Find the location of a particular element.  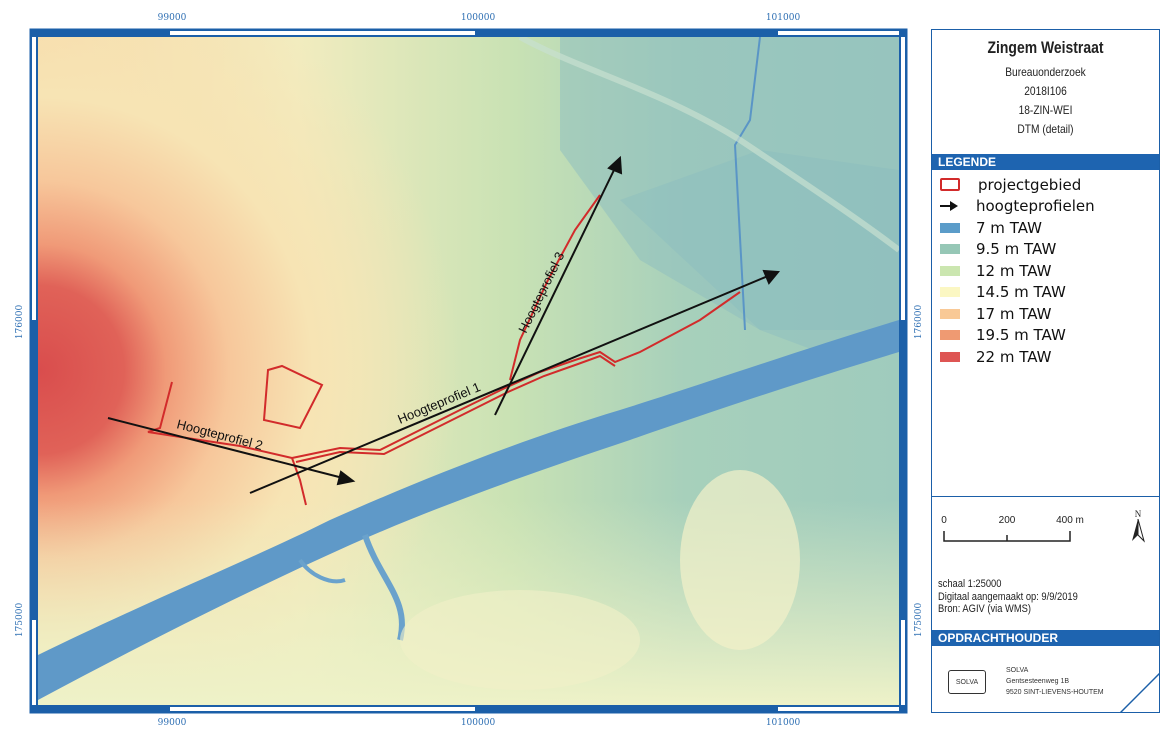

coord-left-176000: 176000 is located at coordinates (20, 322).